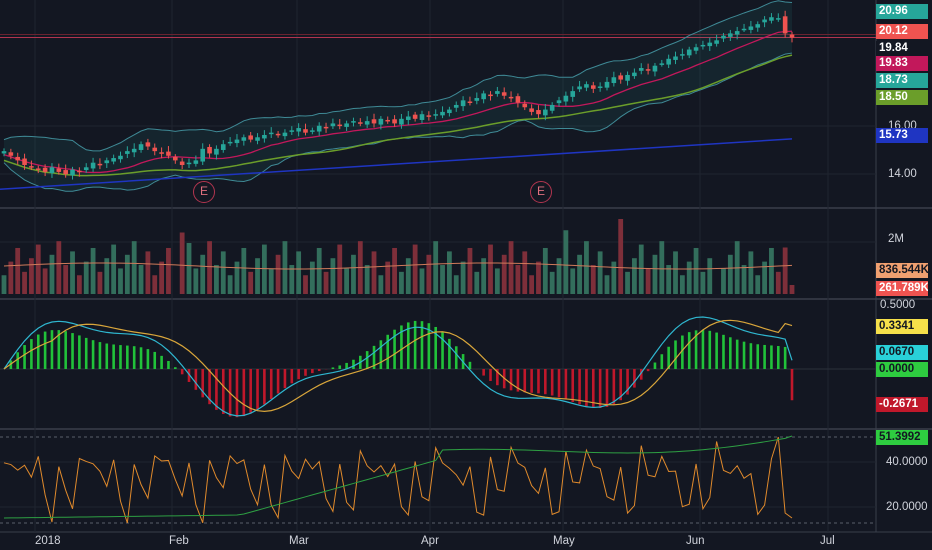  Describe the element at coordinates (398, 266) in the screenshot. I see `volume-ma-line` at that location.